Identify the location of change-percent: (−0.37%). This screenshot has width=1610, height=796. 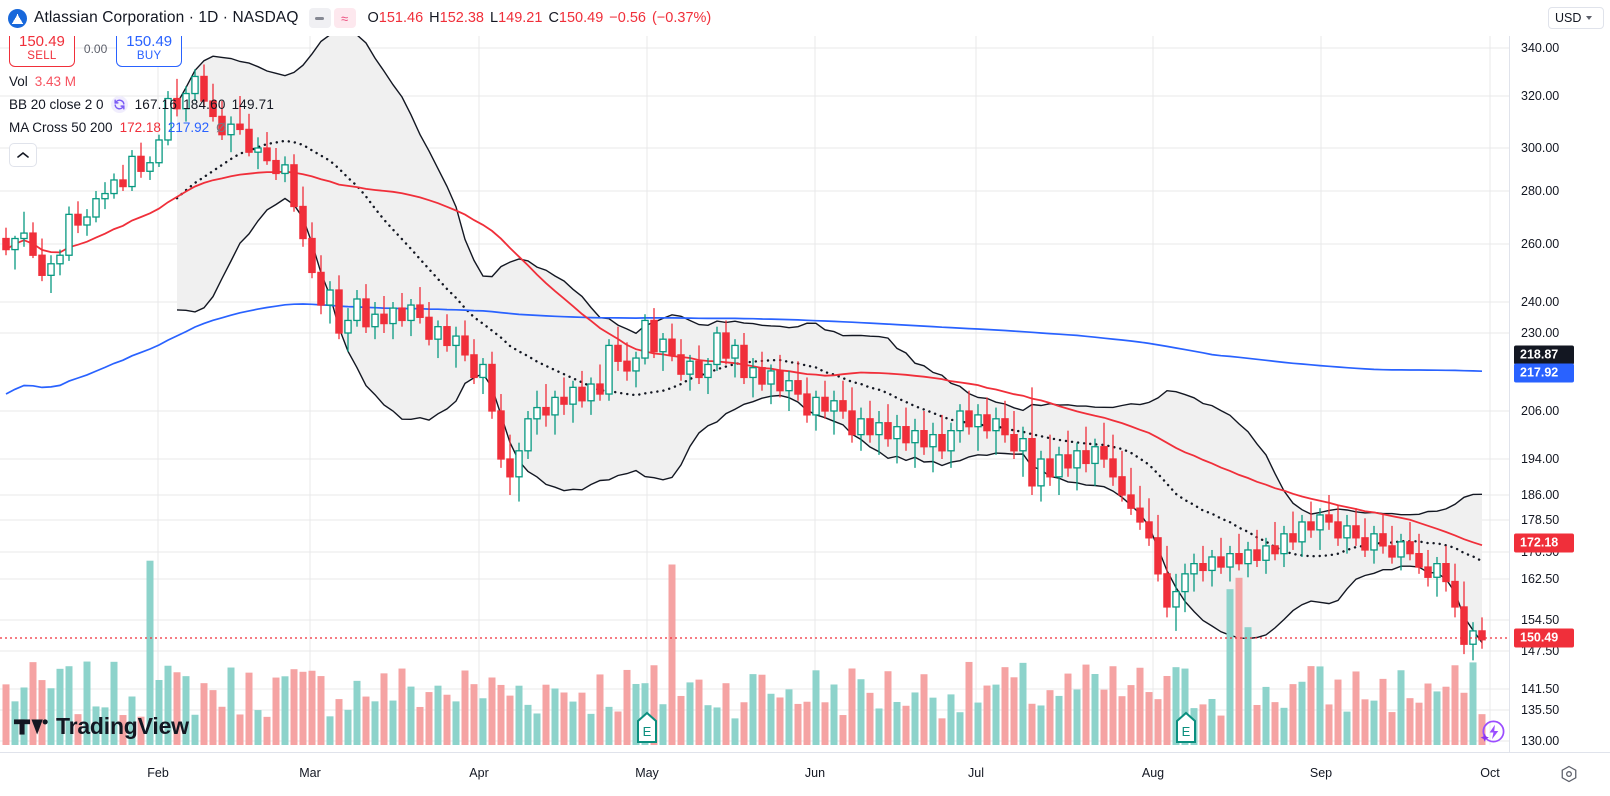
(681, 18).